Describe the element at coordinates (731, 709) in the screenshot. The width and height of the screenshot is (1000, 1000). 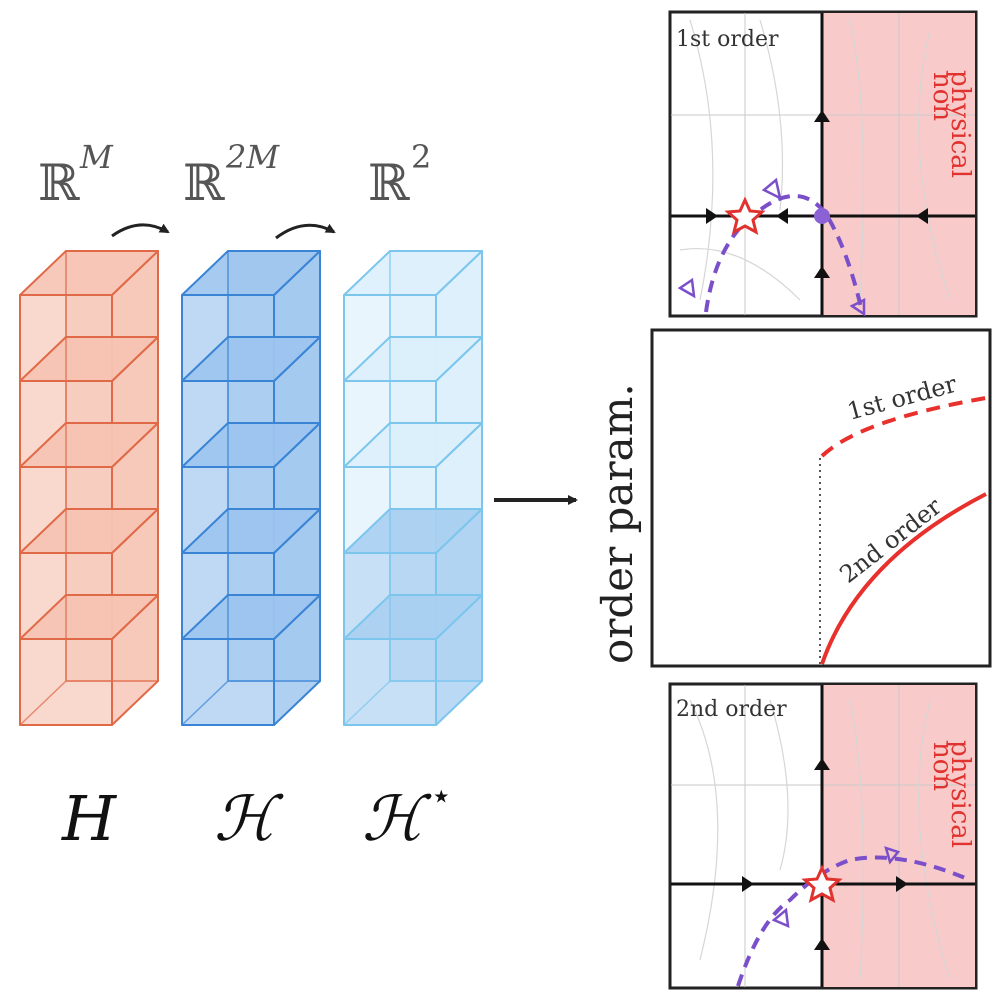
I see `phase-bottom-title: 2nd order` at that location.